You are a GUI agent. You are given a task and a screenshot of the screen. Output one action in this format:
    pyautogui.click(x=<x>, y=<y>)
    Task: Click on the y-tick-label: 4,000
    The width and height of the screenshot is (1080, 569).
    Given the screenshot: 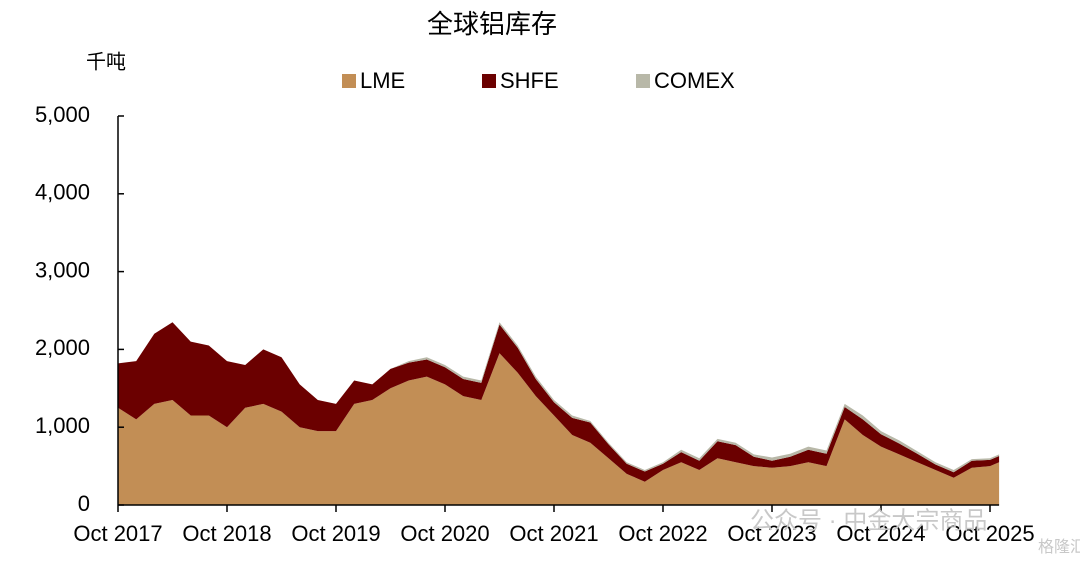 What is the action you would take?
    pyautogui.click(x=62, y=192)
    